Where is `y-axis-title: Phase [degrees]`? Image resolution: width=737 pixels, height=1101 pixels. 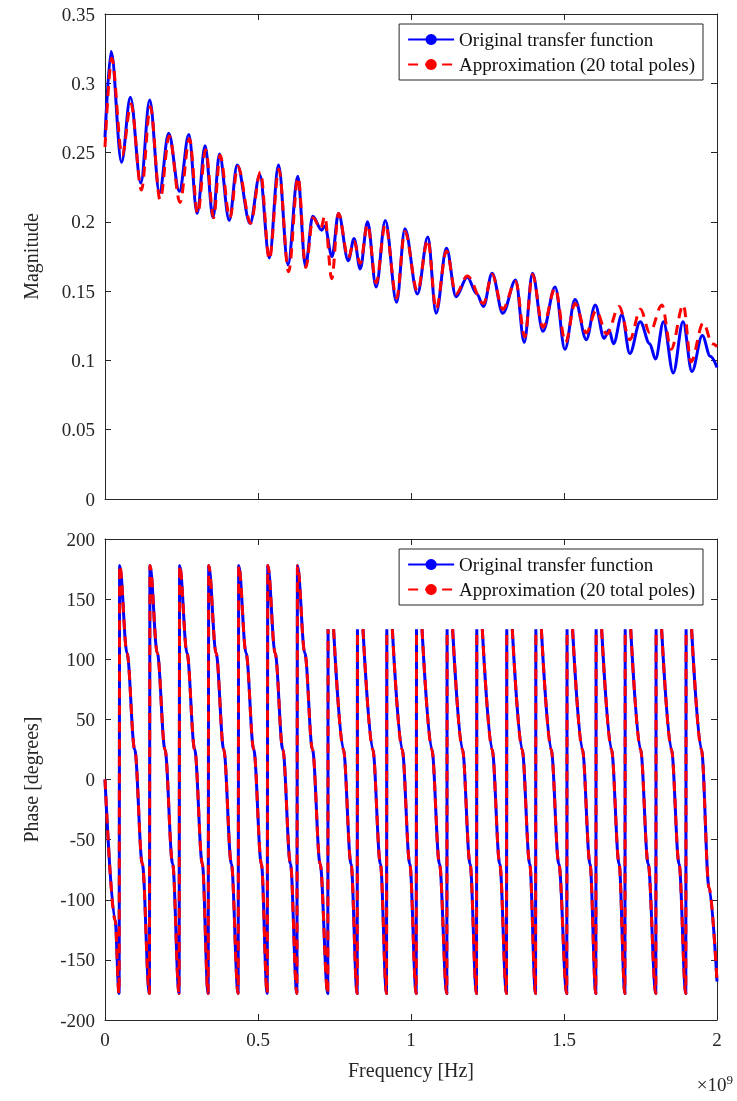
y-axis-title: Phase [degrees] is located at coordinates (31, 779).